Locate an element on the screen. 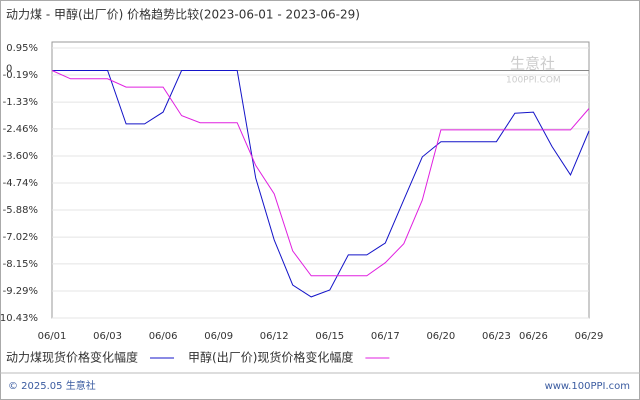 The width and height of the screenshot is (640, 400). watermark-name: 生意社 is located at coordinates (532, 64).